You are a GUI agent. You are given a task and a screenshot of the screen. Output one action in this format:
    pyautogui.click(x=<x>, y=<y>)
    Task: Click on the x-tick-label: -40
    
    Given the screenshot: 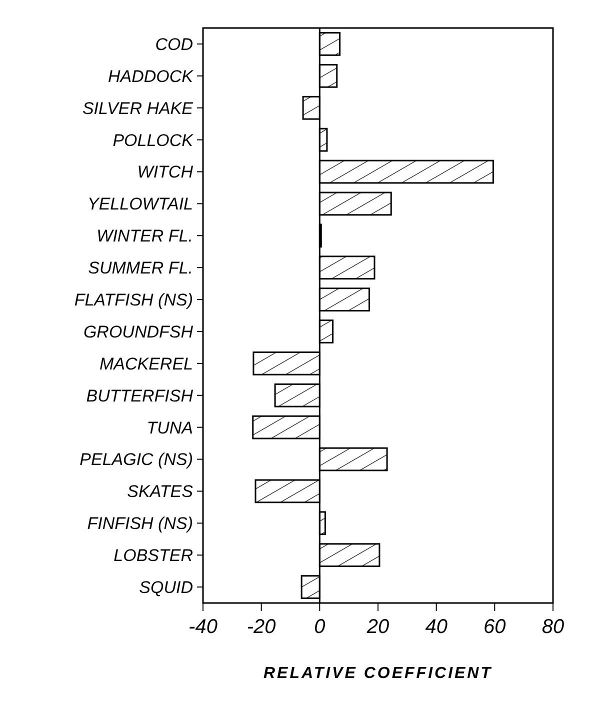 What is the action you would take?
    pyautogui.click(x=203, y=627)
    